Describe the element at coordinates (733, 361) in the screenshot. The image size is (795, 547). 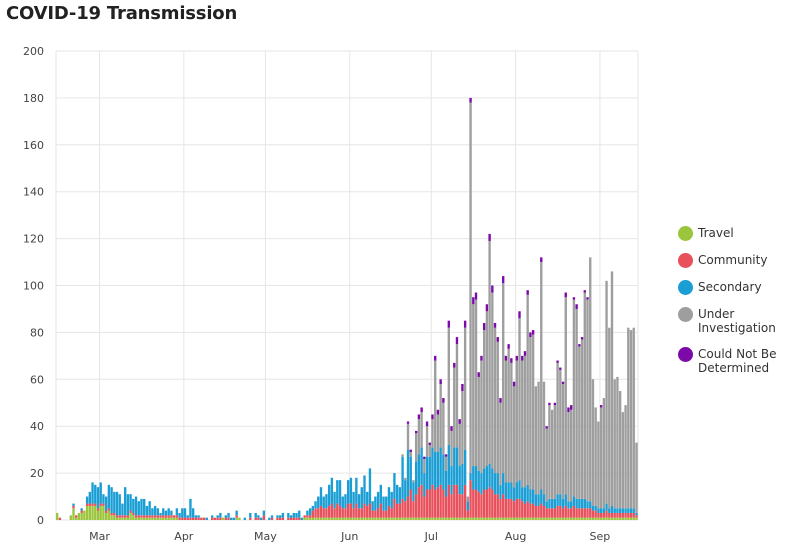
I see `legend-item-undetermined: Could Not Be Determined` at that location.